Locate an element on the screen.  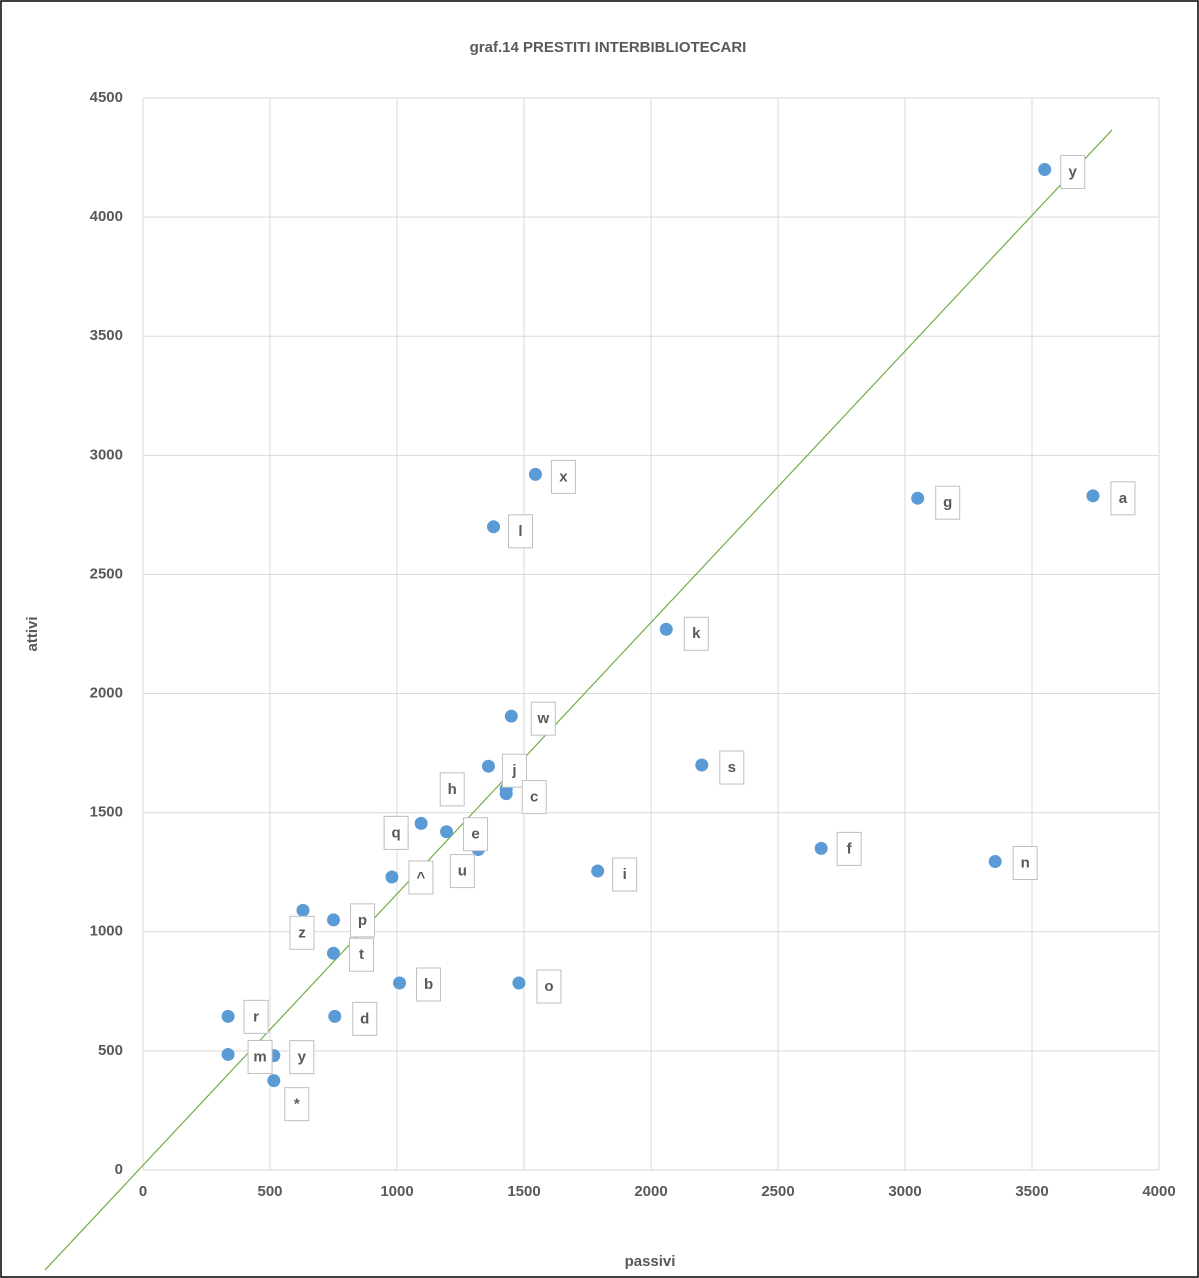
x-tick-label: 2500 is located at coordinates (777, 1191).